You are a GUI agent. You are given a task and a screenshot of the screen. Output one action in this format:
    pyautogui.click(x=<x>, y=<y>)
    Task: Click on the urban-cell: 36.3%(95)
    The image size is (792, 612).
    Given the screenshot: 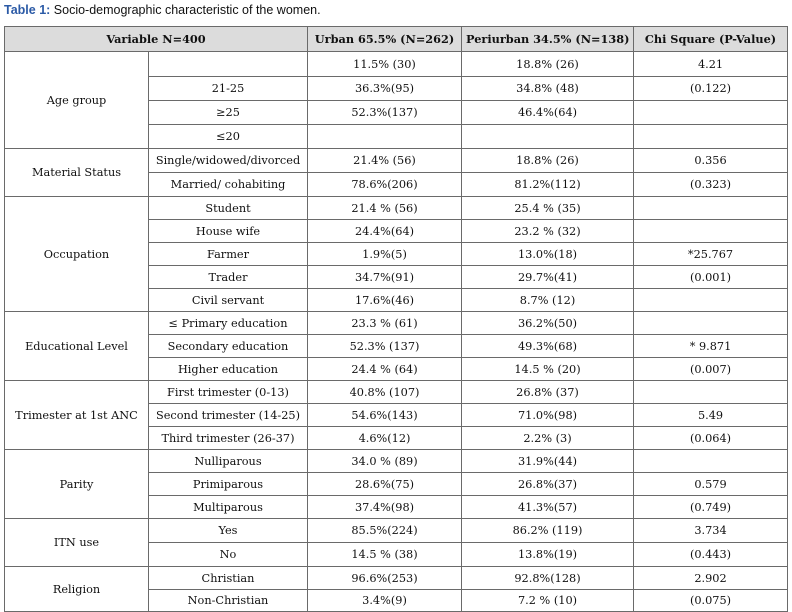 What is the action you would take?
    pyautogui.click(x=385, y=88)
    